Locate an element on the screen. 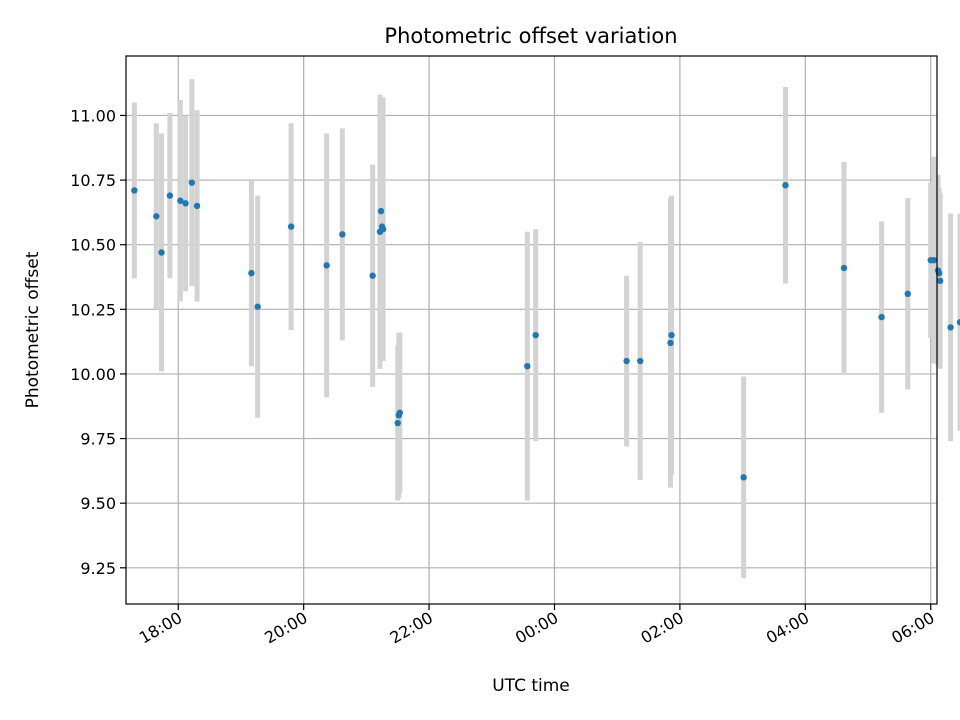 Image resolution: width=960 pixels, height=720 pixels. y-tick-label: 10.50 is located at coordinates (93, 245).